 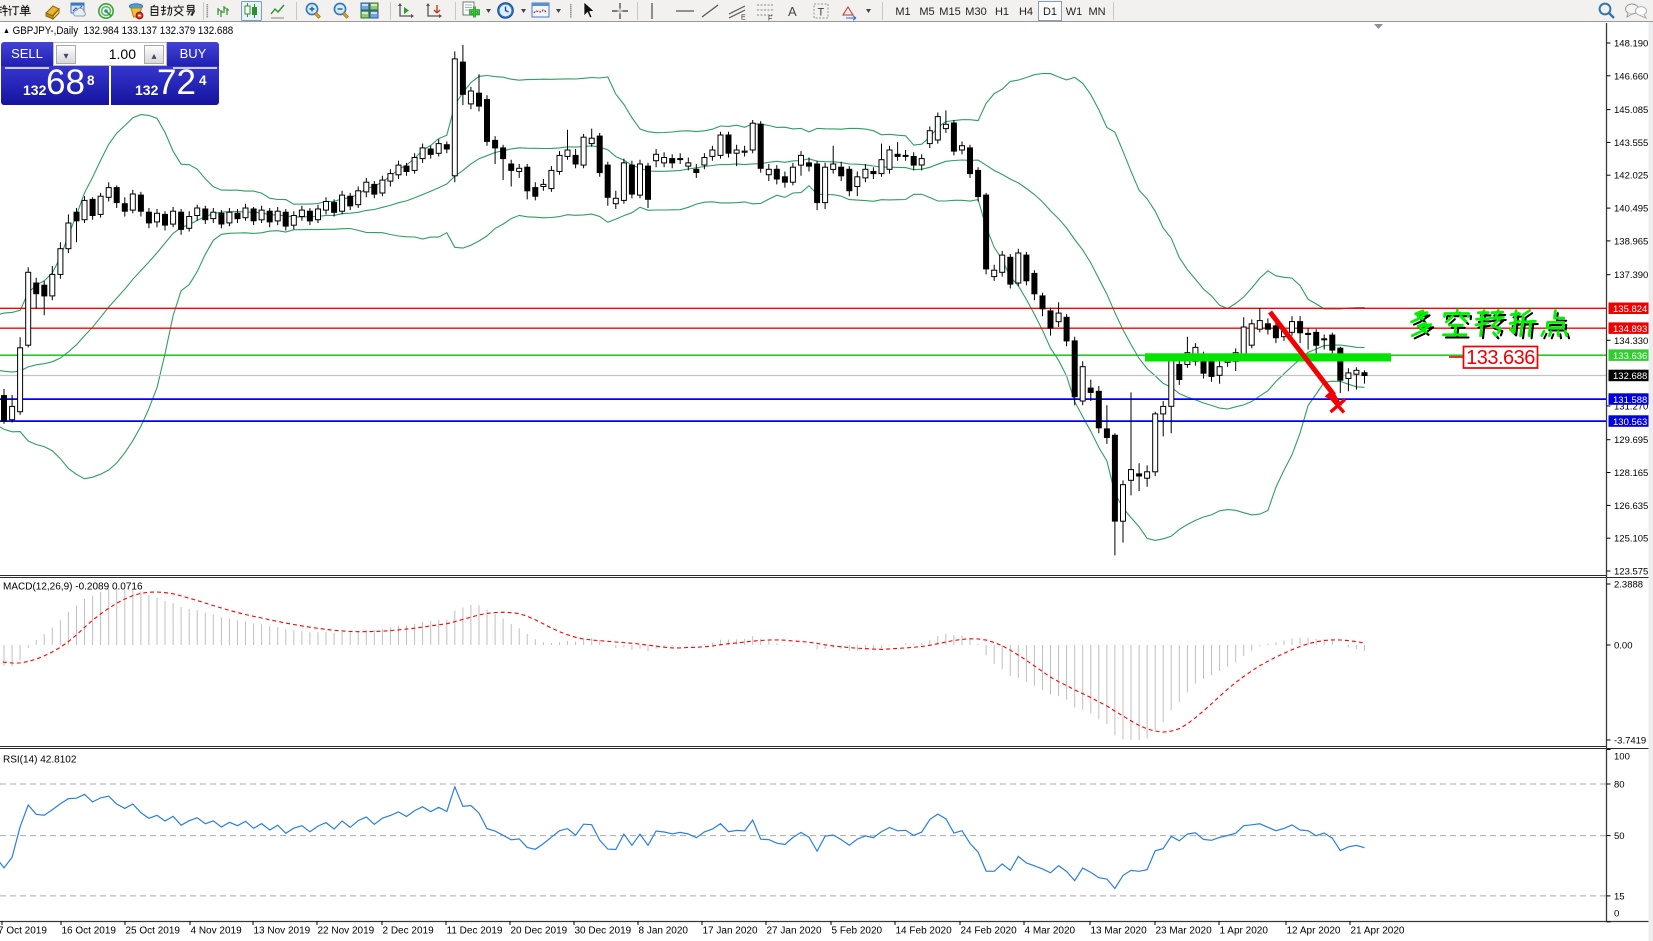 What do you see at coordinates (1631, 572) in the screenshot?
I see `svg-text: 123.575` at bounding box center [1631, 572].